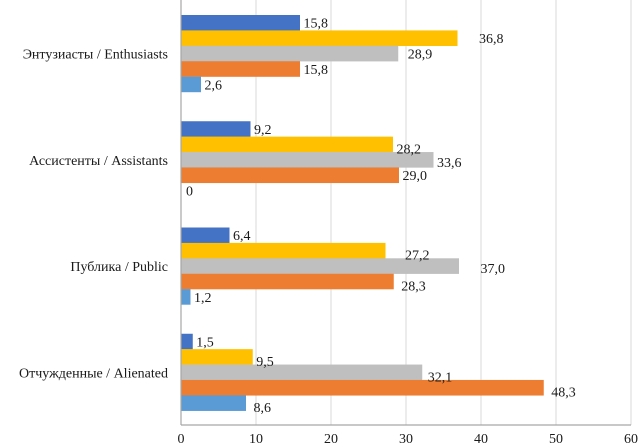 Image resolution: width=639 pixels, height=447 pixels. I want to click on data-label: 8,6, so click(263, 408).